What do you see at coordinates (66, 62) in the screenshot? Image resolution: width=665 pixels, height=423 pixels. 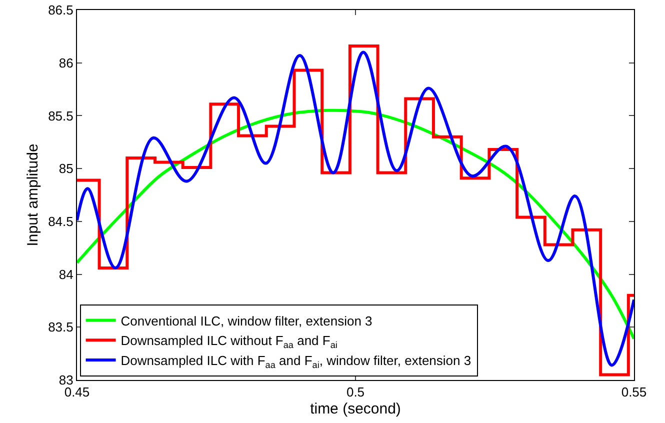 I see `y-tick-label: 86` at bounding box center [66, 62].